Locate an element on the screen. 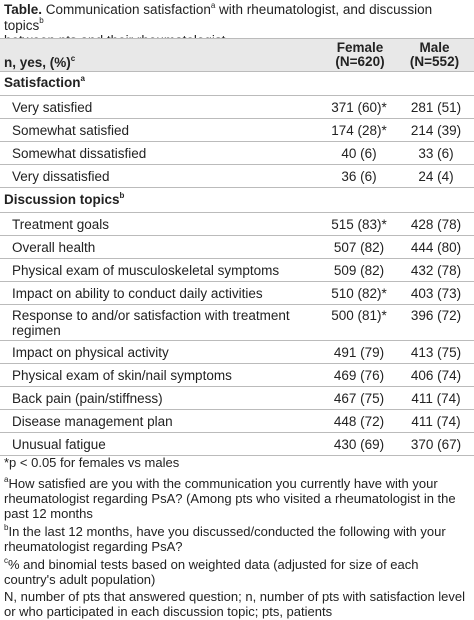 The image size is (474, 620). row-label: Somewhat dissatisfied is located at coordinates (79, 153).